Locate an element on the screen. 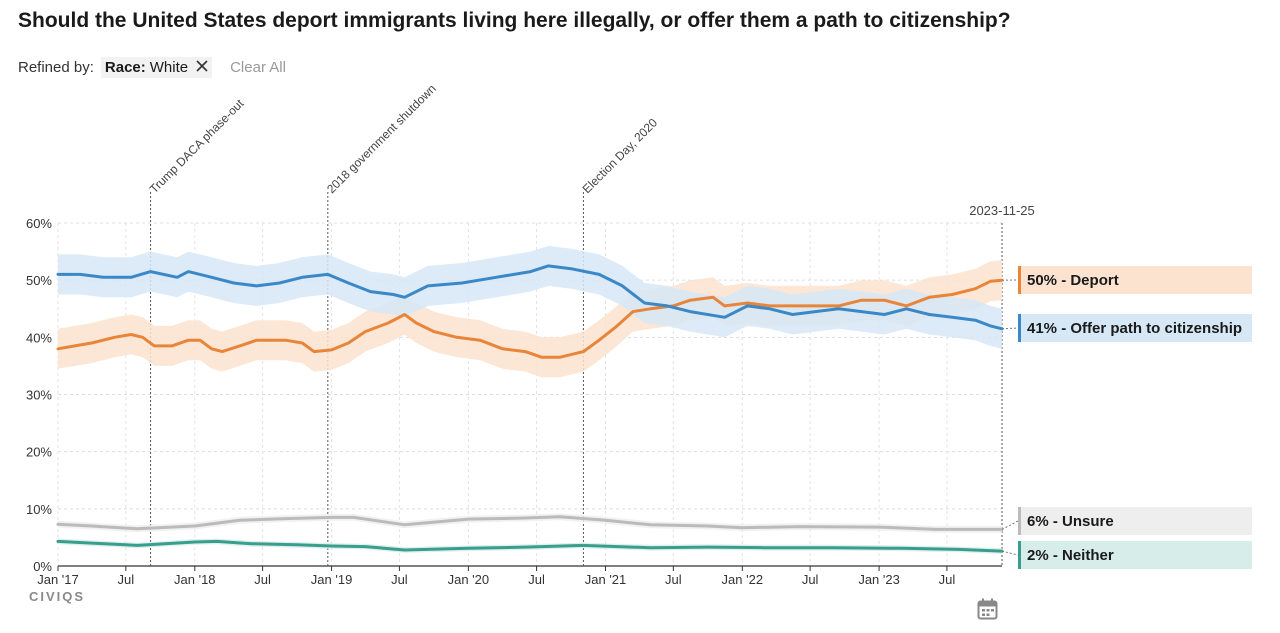  filter-chip-value: White is located at coordinates (169, 67).